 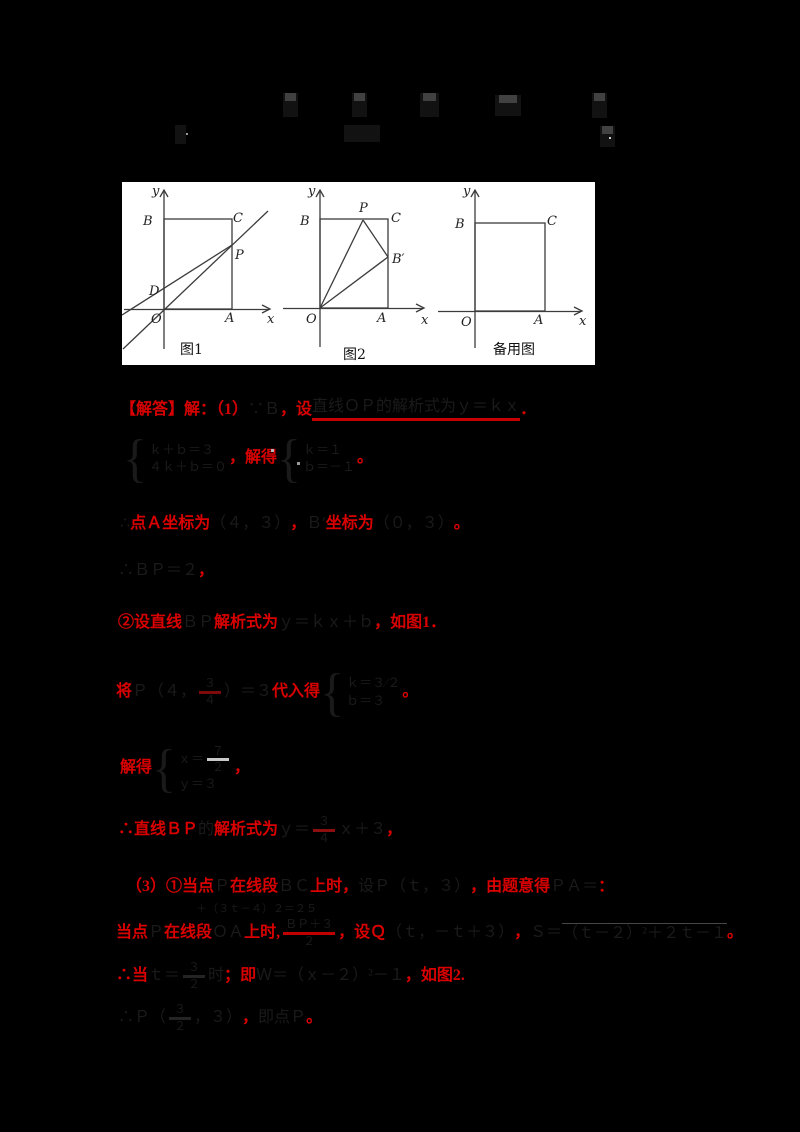 I want to click on dark-text-run: ｘ＝ ７ ２ ｙ＝３, so click(x=205, y=768).